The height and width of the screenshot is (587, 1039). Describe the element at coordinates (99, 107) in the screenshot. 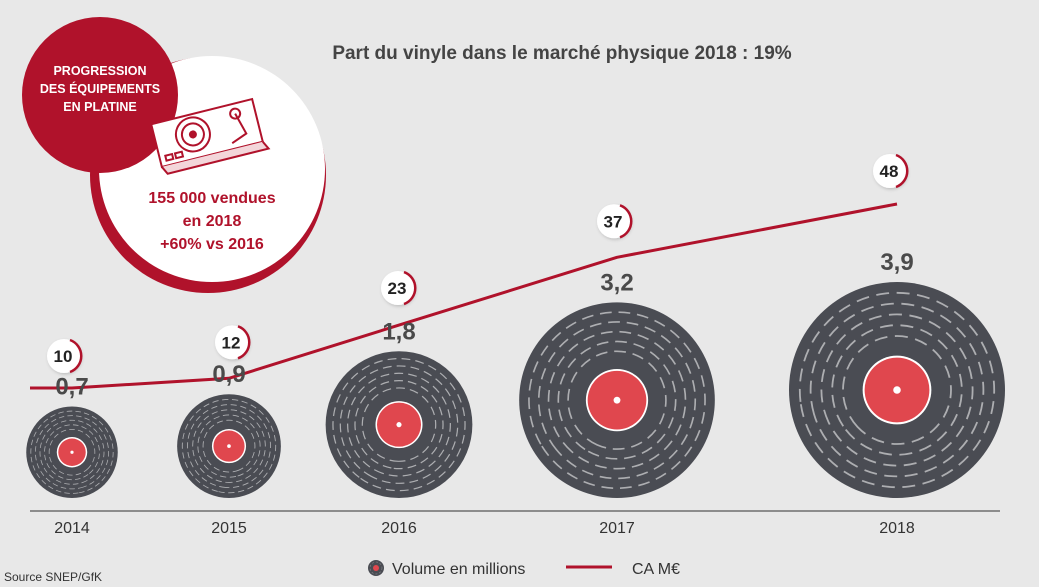

I see `badge-title-line-3: EN PLATINE` at that location.